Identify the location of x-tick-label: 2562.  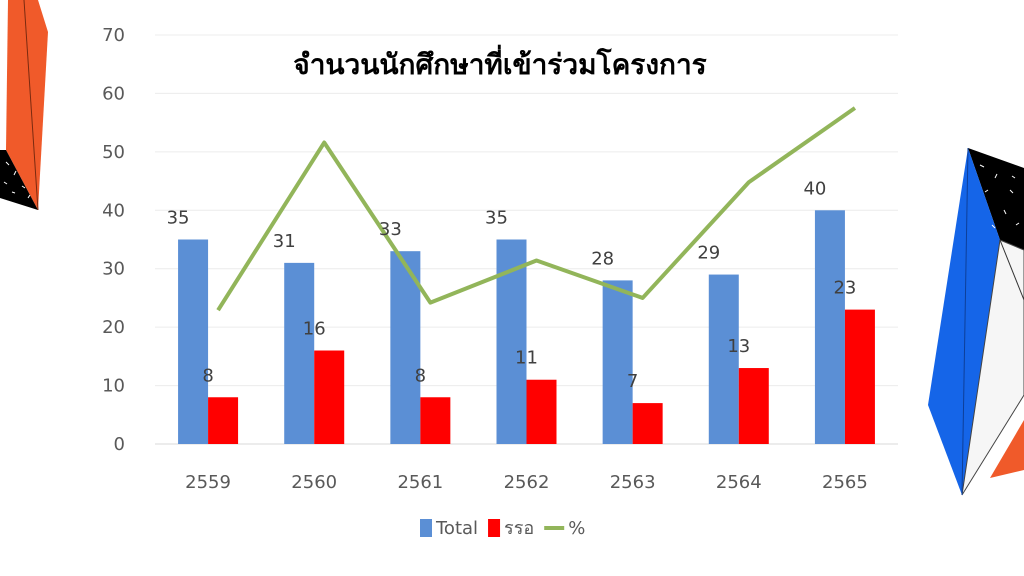
(527, 482).